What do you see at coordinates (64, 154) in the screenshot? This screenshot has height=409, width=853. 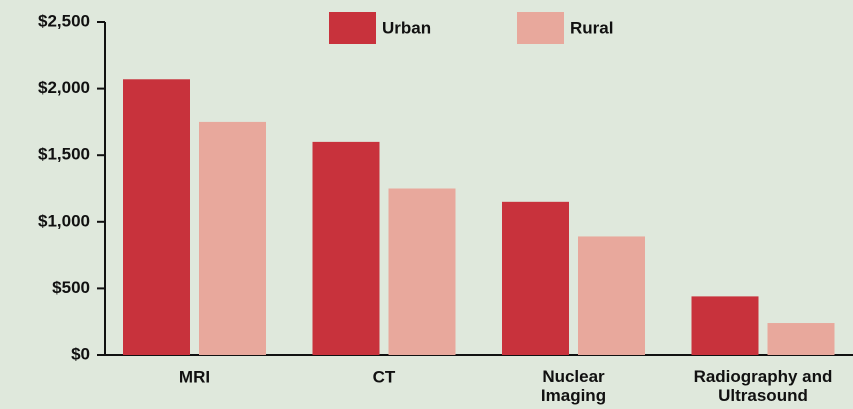 I see `y-tick-label: $1,500` at bounding box center [64, 154].